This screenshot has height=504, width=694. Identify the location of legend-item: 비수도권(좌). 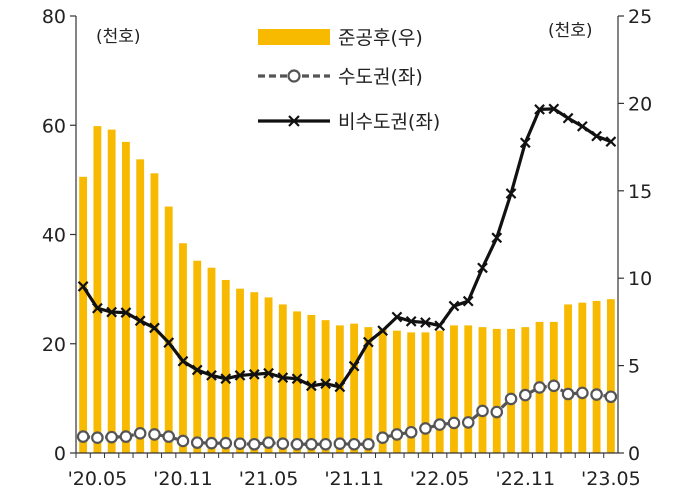
(349, 122).